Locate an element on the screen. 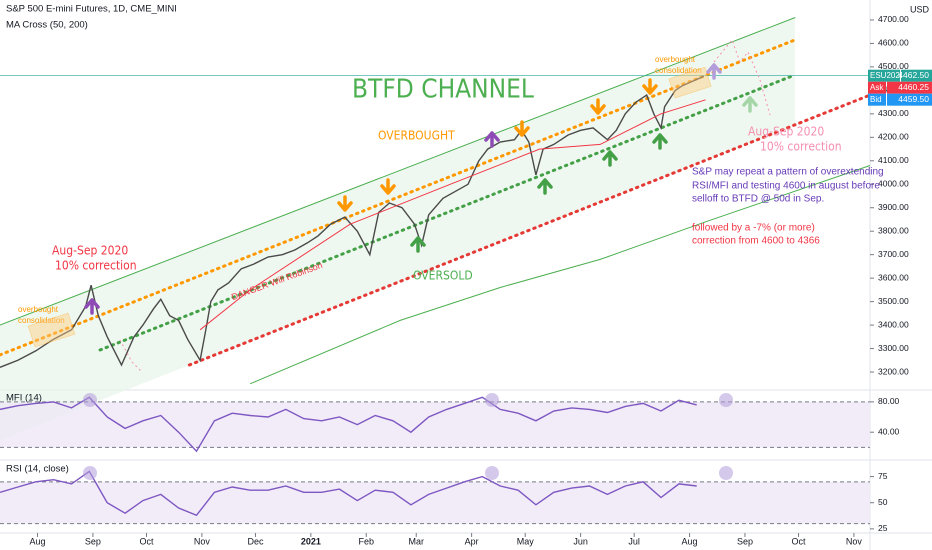 The width and height of the screenshot is (932, 550). indicator-label: MA Cross (50, 200) is located at coordinates (47, 25).